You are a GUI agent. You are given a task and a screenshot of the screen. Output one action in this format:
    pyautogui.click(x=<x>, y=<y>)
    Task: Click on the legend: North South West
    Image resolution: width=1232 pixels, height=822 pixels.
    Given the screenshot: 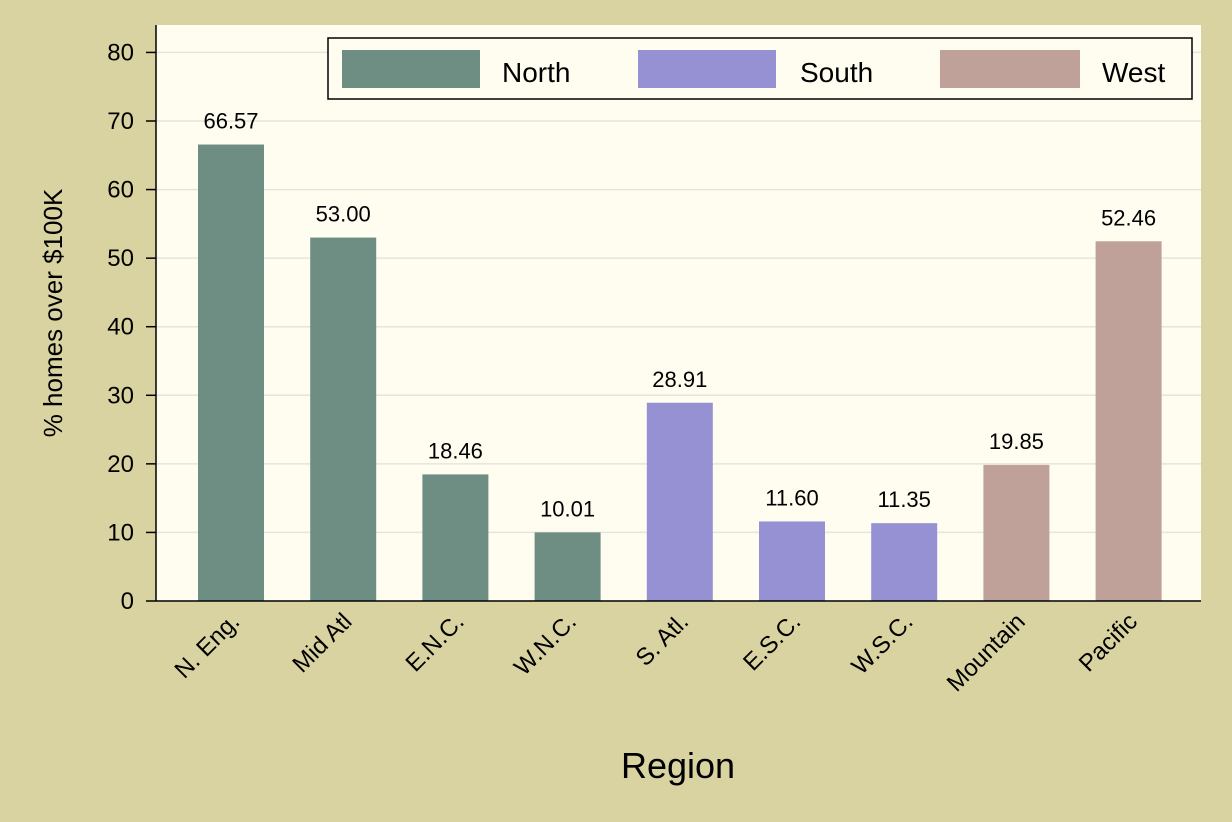 What is the action you would take?
    pyautogui.click(x=760, y=68)
    